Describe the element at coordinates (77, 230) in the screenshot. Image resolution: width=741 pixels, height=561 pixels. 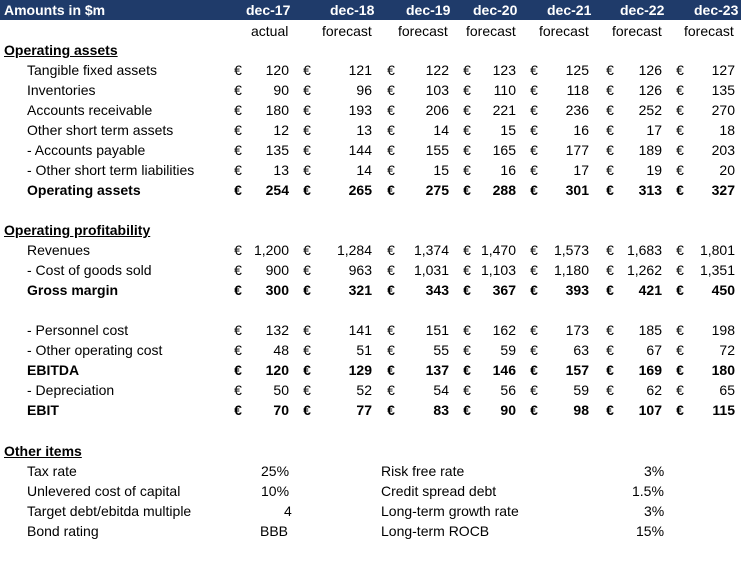
I see `section-heading: Operating profitability` at that location.